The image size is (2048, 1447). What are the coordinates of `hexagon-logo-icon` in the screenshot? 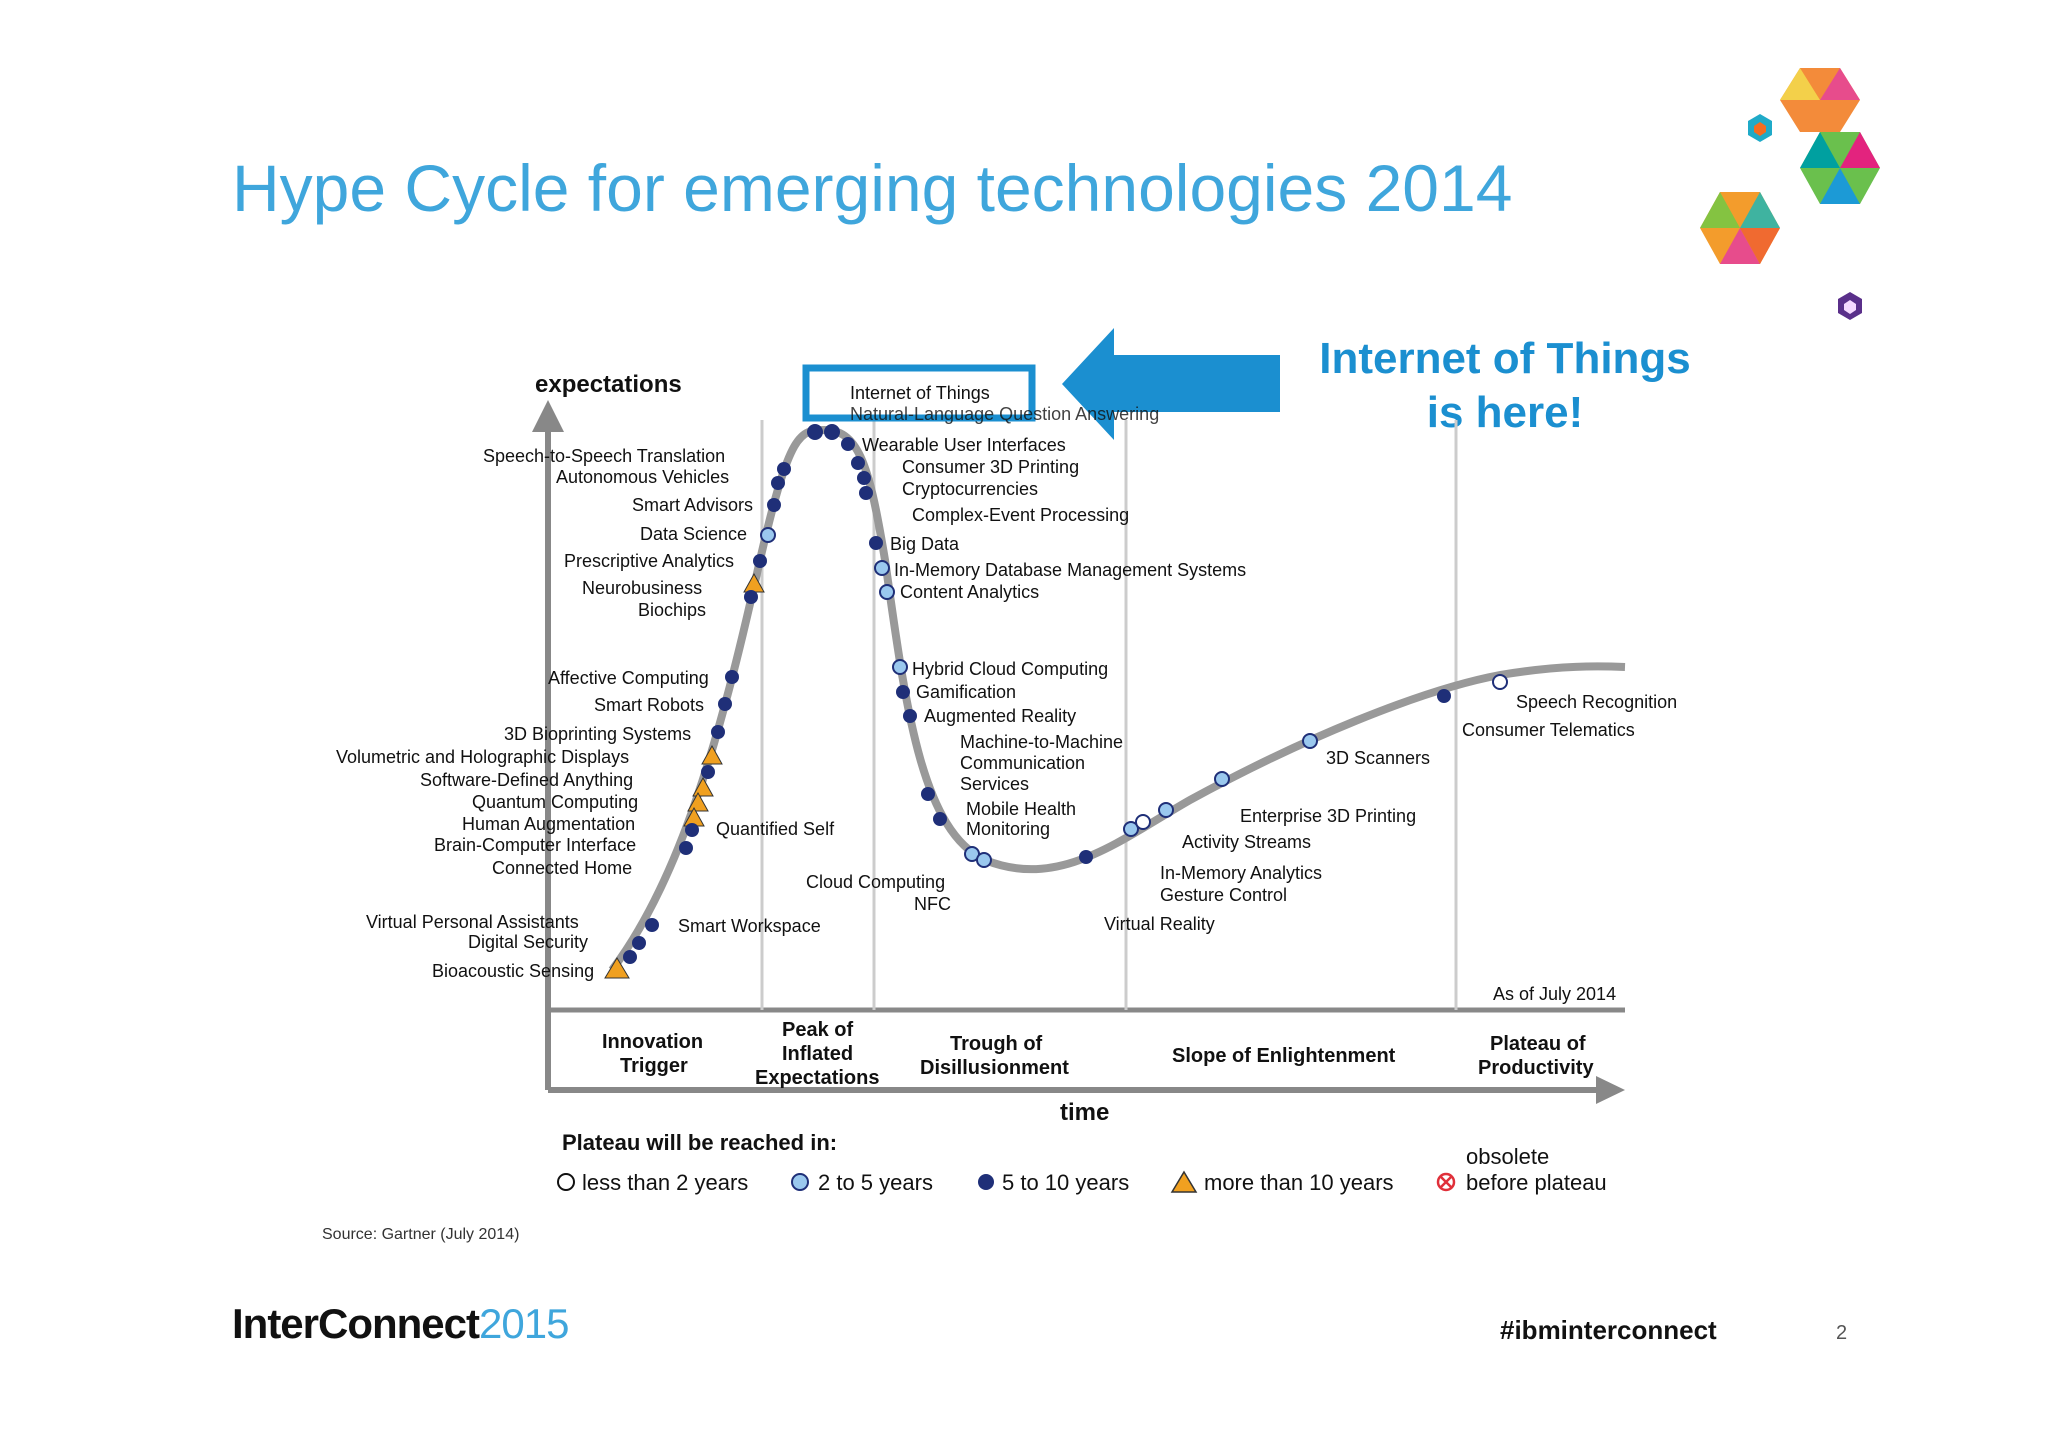 It's located at (1790, 194).